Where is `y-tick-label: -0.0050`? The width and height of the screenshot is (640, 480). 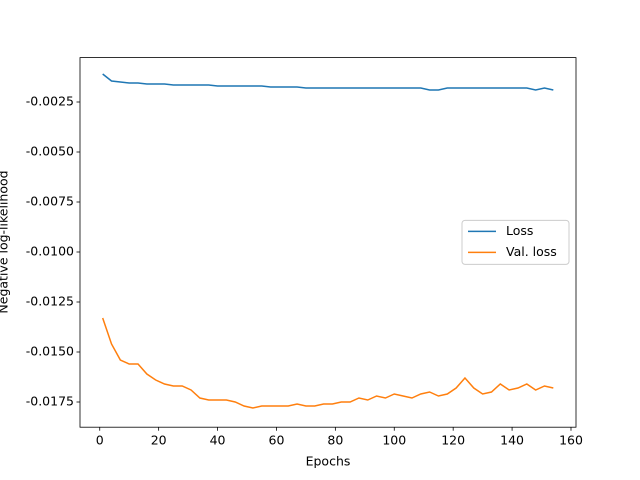
y-tick-label: -0.0050 is located at coordinates (50, 151).